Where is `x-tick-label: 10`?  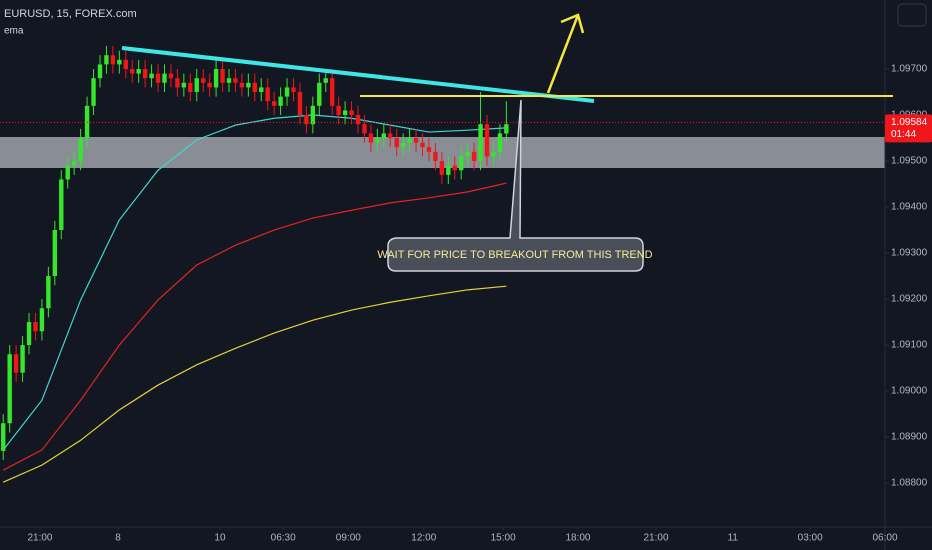 x-tick-label: 10 is located at coordinates (220, 538).